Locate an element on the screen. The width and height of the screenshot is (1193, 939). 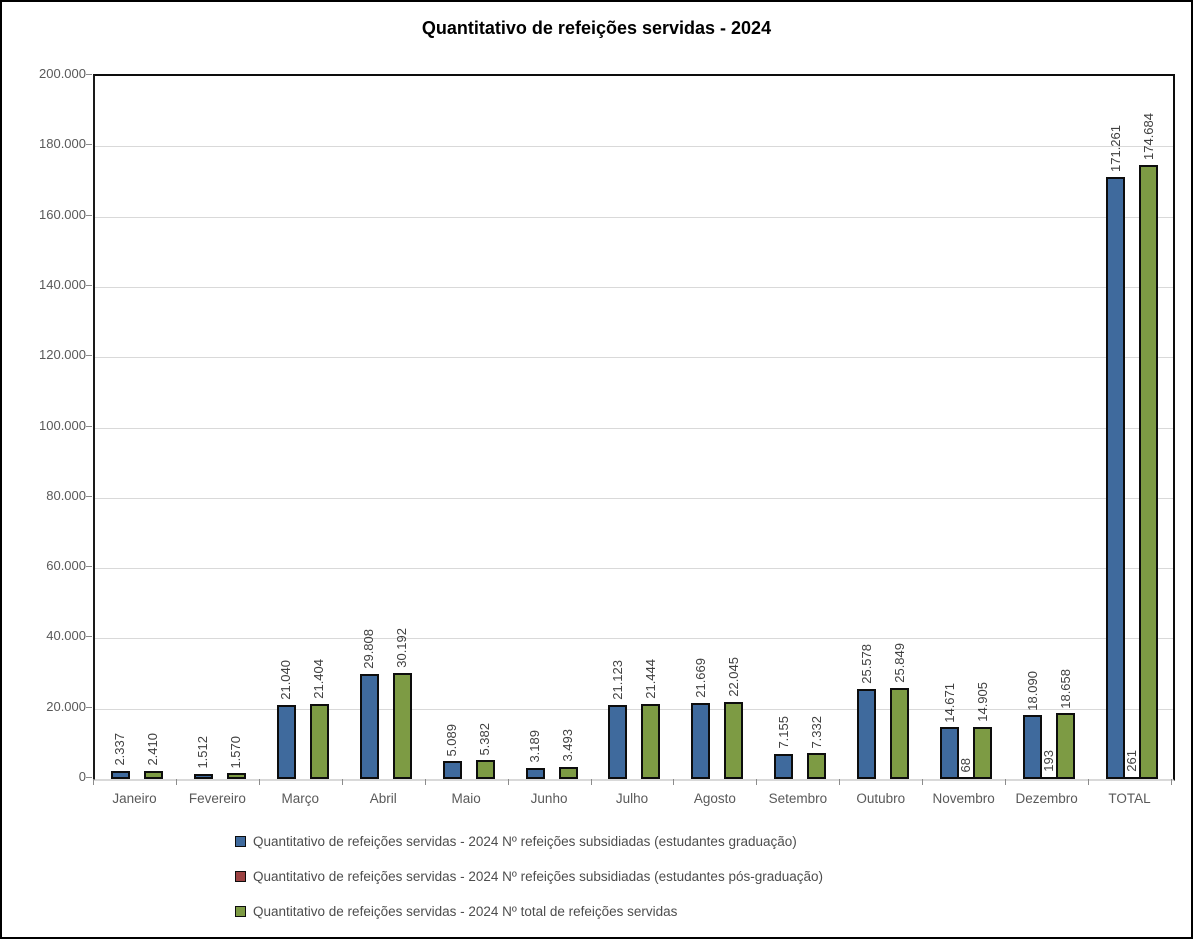
category-group: 14.671 68 14.905 is located at coordinates (965, 427).